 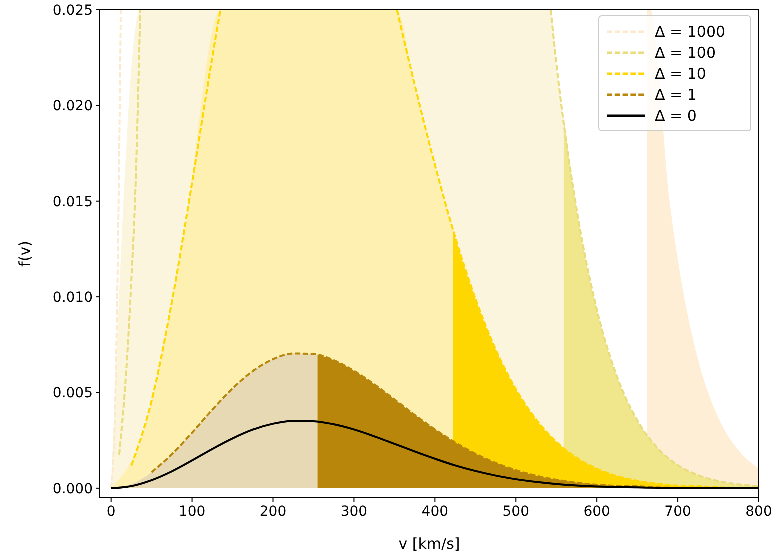 What do you see at coordinates (111, 512) in the screenshot?
I see `x-tick-label: 0` at bounding box center [111, 512].